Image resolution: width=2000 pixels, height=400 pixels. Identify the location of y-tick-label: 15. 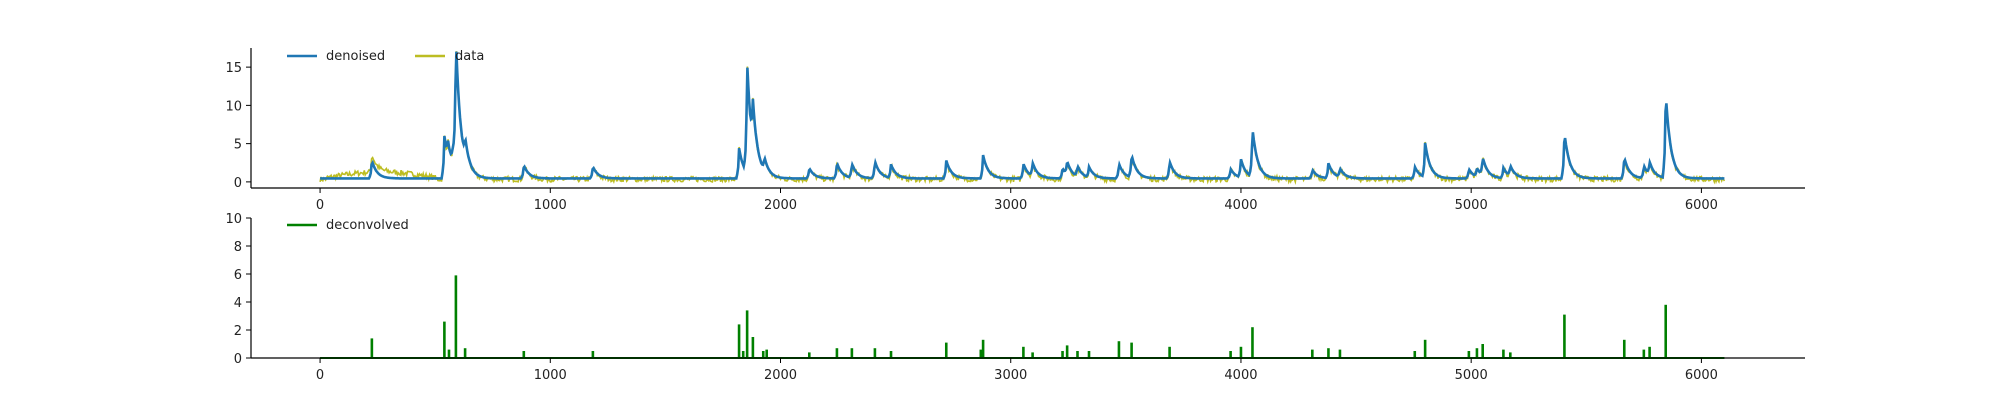
(233, 68).